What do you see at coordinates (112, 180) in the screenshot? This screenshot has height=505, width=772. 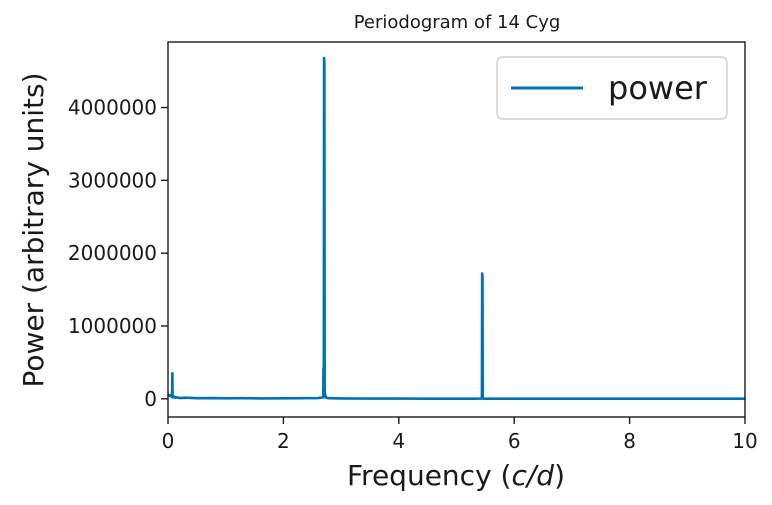 I see `y-tick-label: 3000000` at bounding box center [112, 180].